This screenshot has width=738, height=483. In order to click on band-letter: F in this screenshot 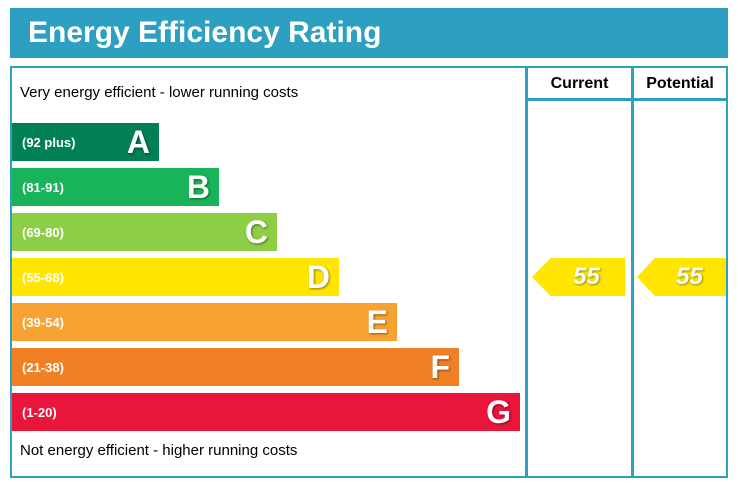, I will do `click(440, 367)`.